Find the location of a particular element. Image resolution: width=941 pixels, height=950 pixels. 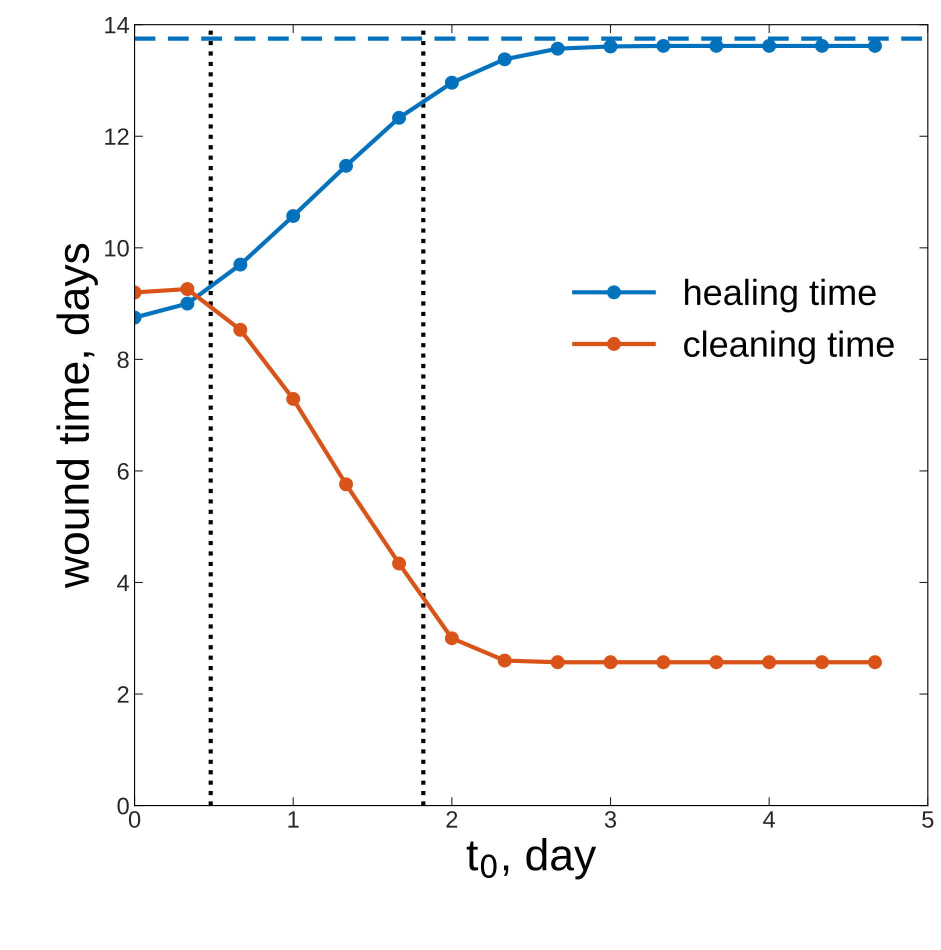

x-tick-label: 0 is located at coordinates (134, 819).